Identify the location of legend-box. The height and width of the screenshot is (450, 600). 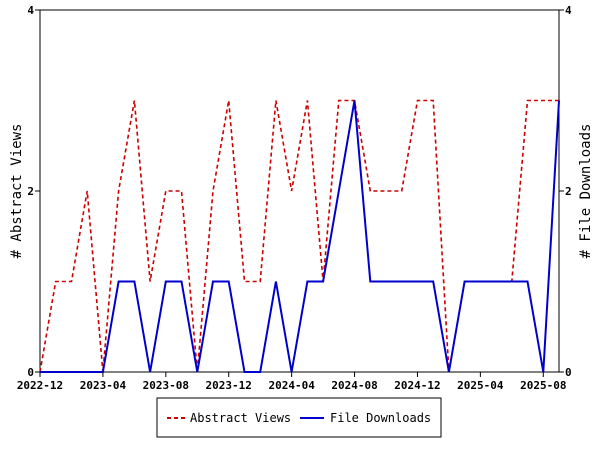
(299, 417).